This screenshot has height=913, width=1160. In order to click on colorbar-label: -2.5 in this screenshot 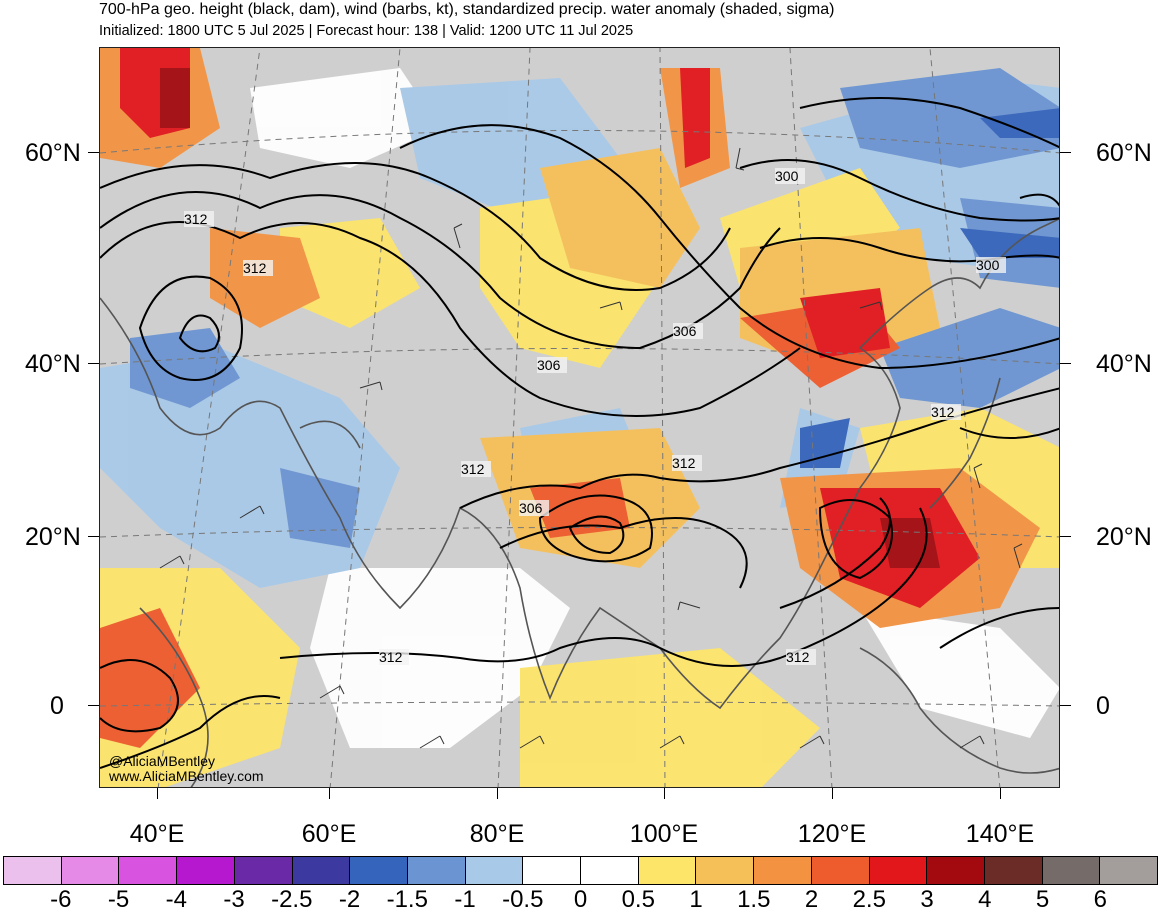, I will do `click(292, 899)`.